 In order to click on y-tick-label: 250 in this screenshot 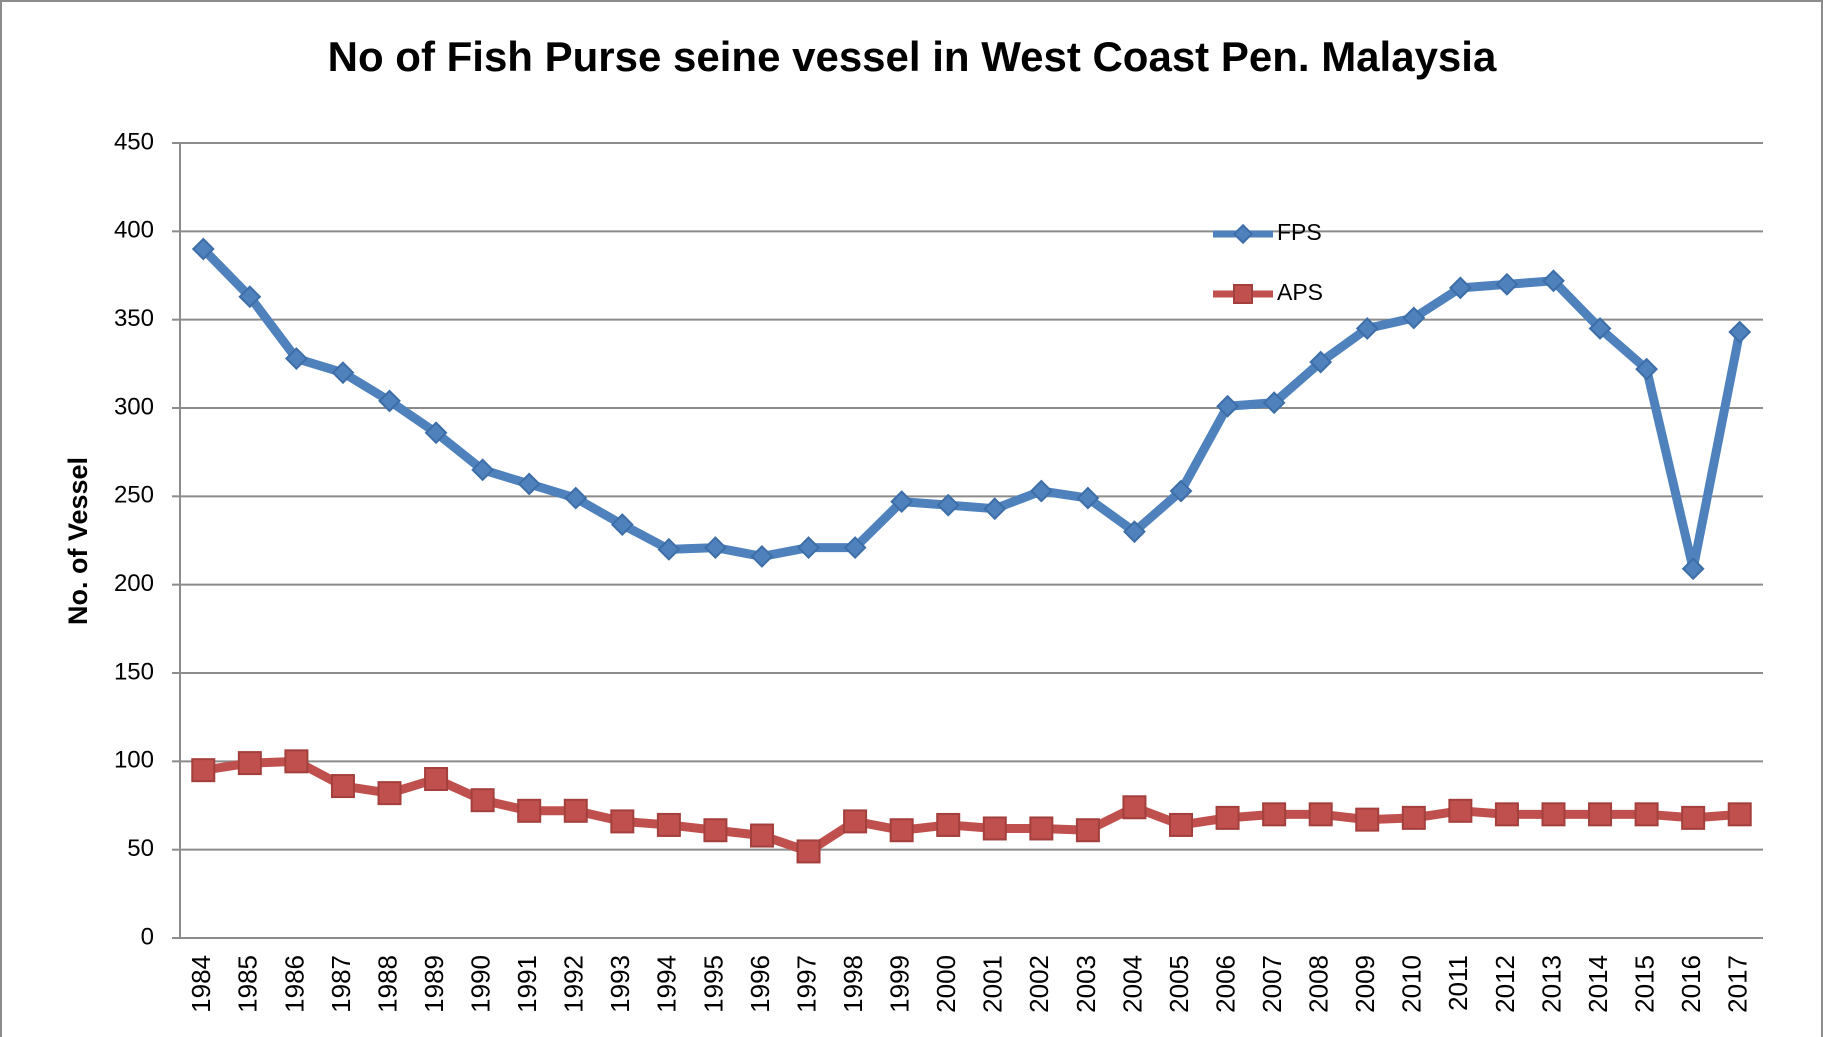, I will do `click(134, 495)`.